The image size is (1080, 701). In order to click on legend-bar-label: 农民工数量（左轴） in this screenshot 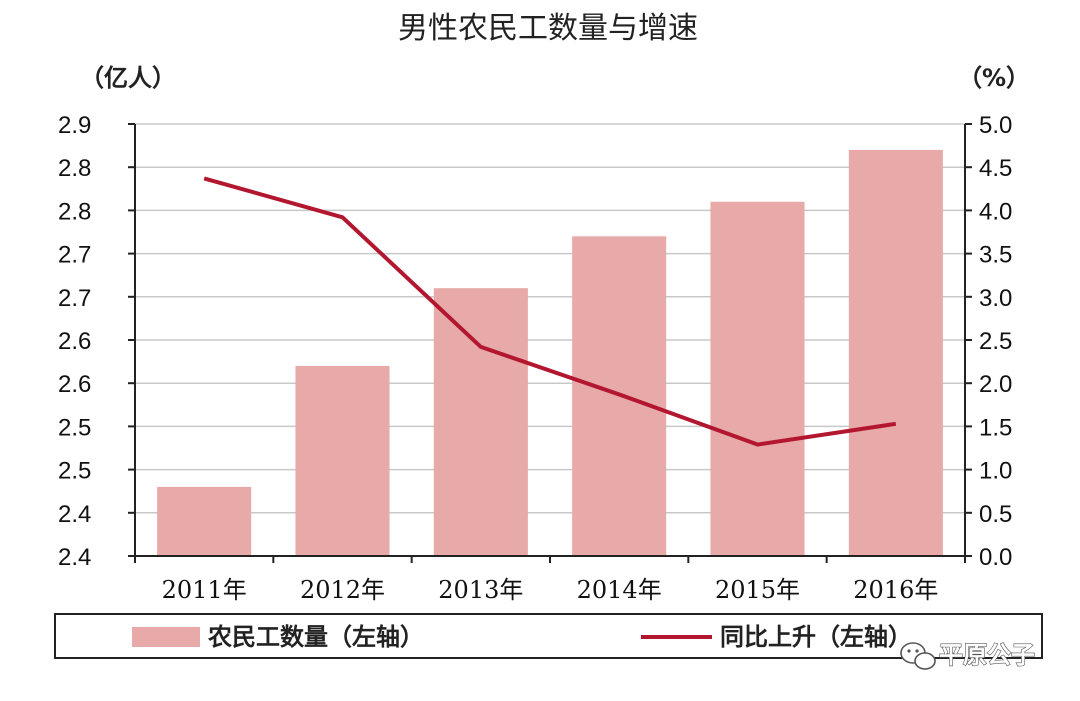, I will do `click(315, 637)`.